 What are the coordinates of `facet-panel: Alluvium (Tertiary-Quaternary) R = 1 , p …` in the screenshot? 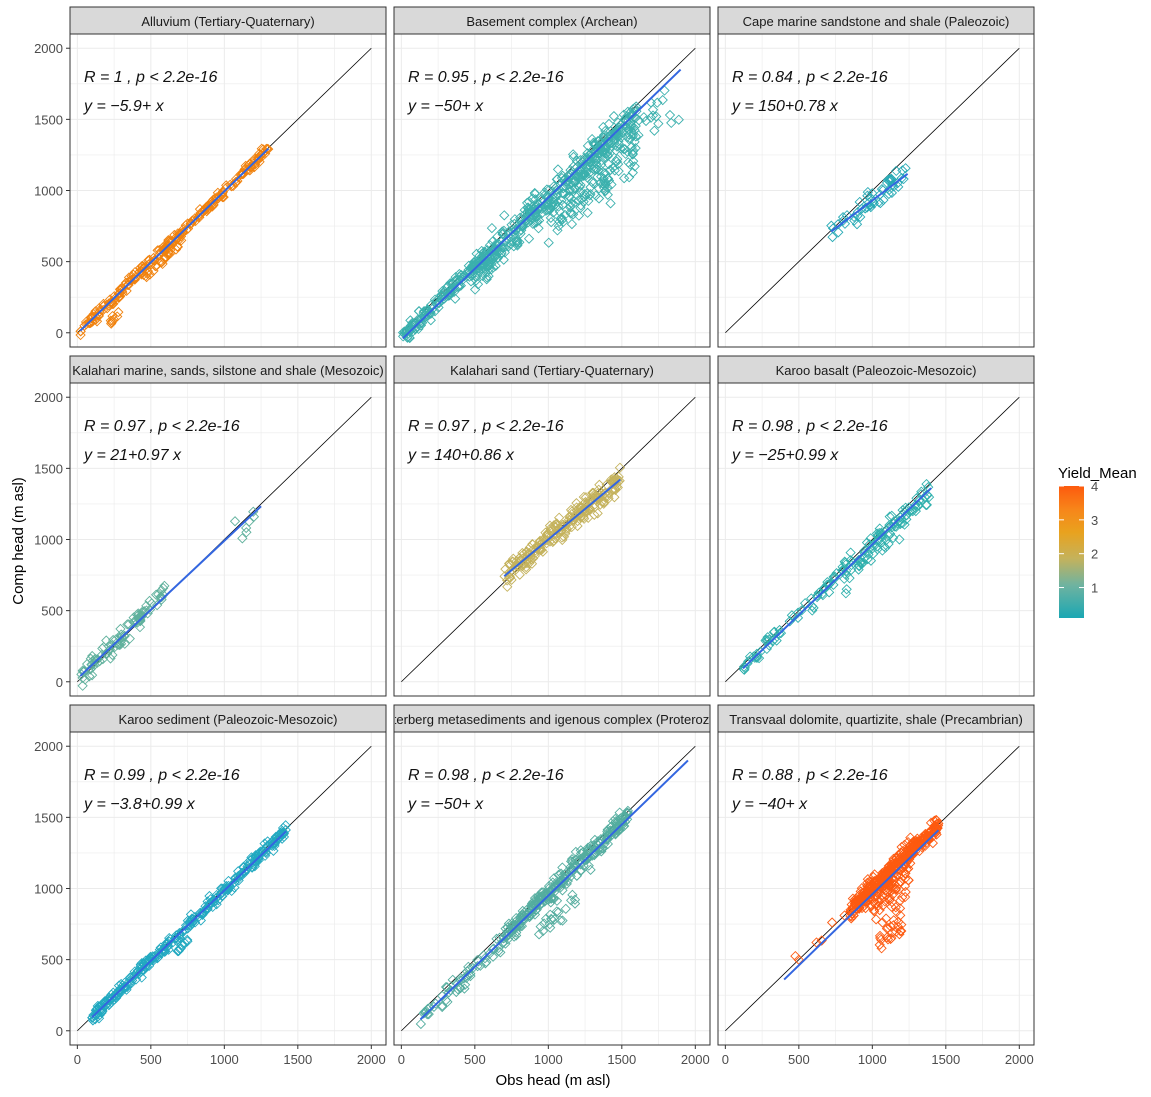 It's located at (210, 177).